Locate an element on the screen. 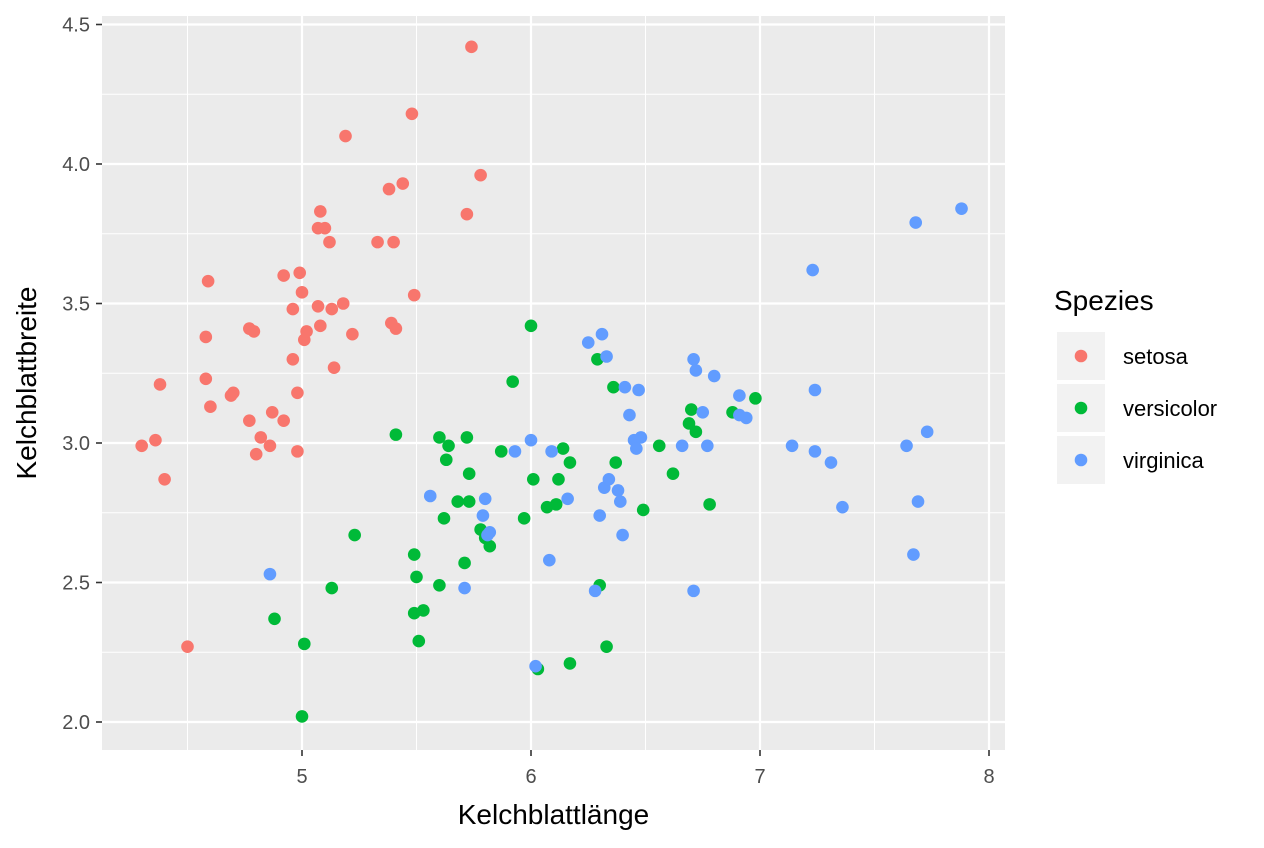 Image resolution: width=1264 pixels, height=848 pixels. y-tick-label: 2.0 is located at coordinates (76, 723).